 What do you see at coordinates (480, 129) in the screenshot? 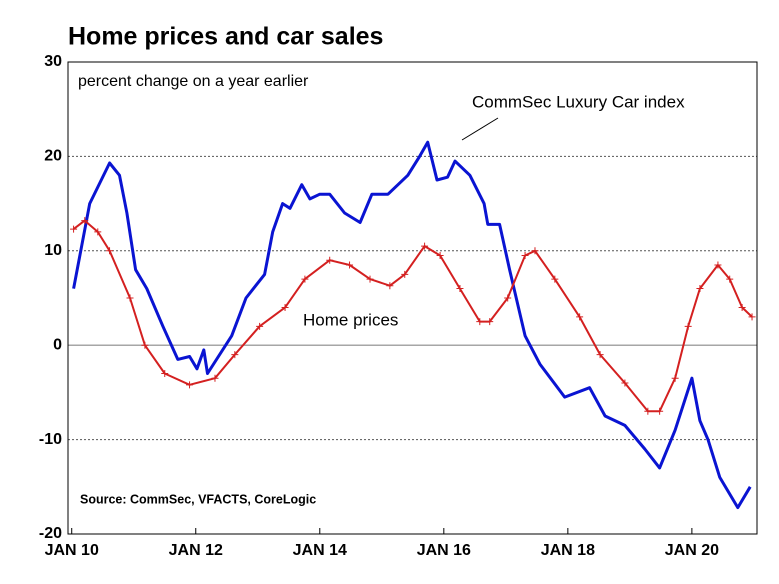
I see `annotation-leader` at bounding box center [480, 129].